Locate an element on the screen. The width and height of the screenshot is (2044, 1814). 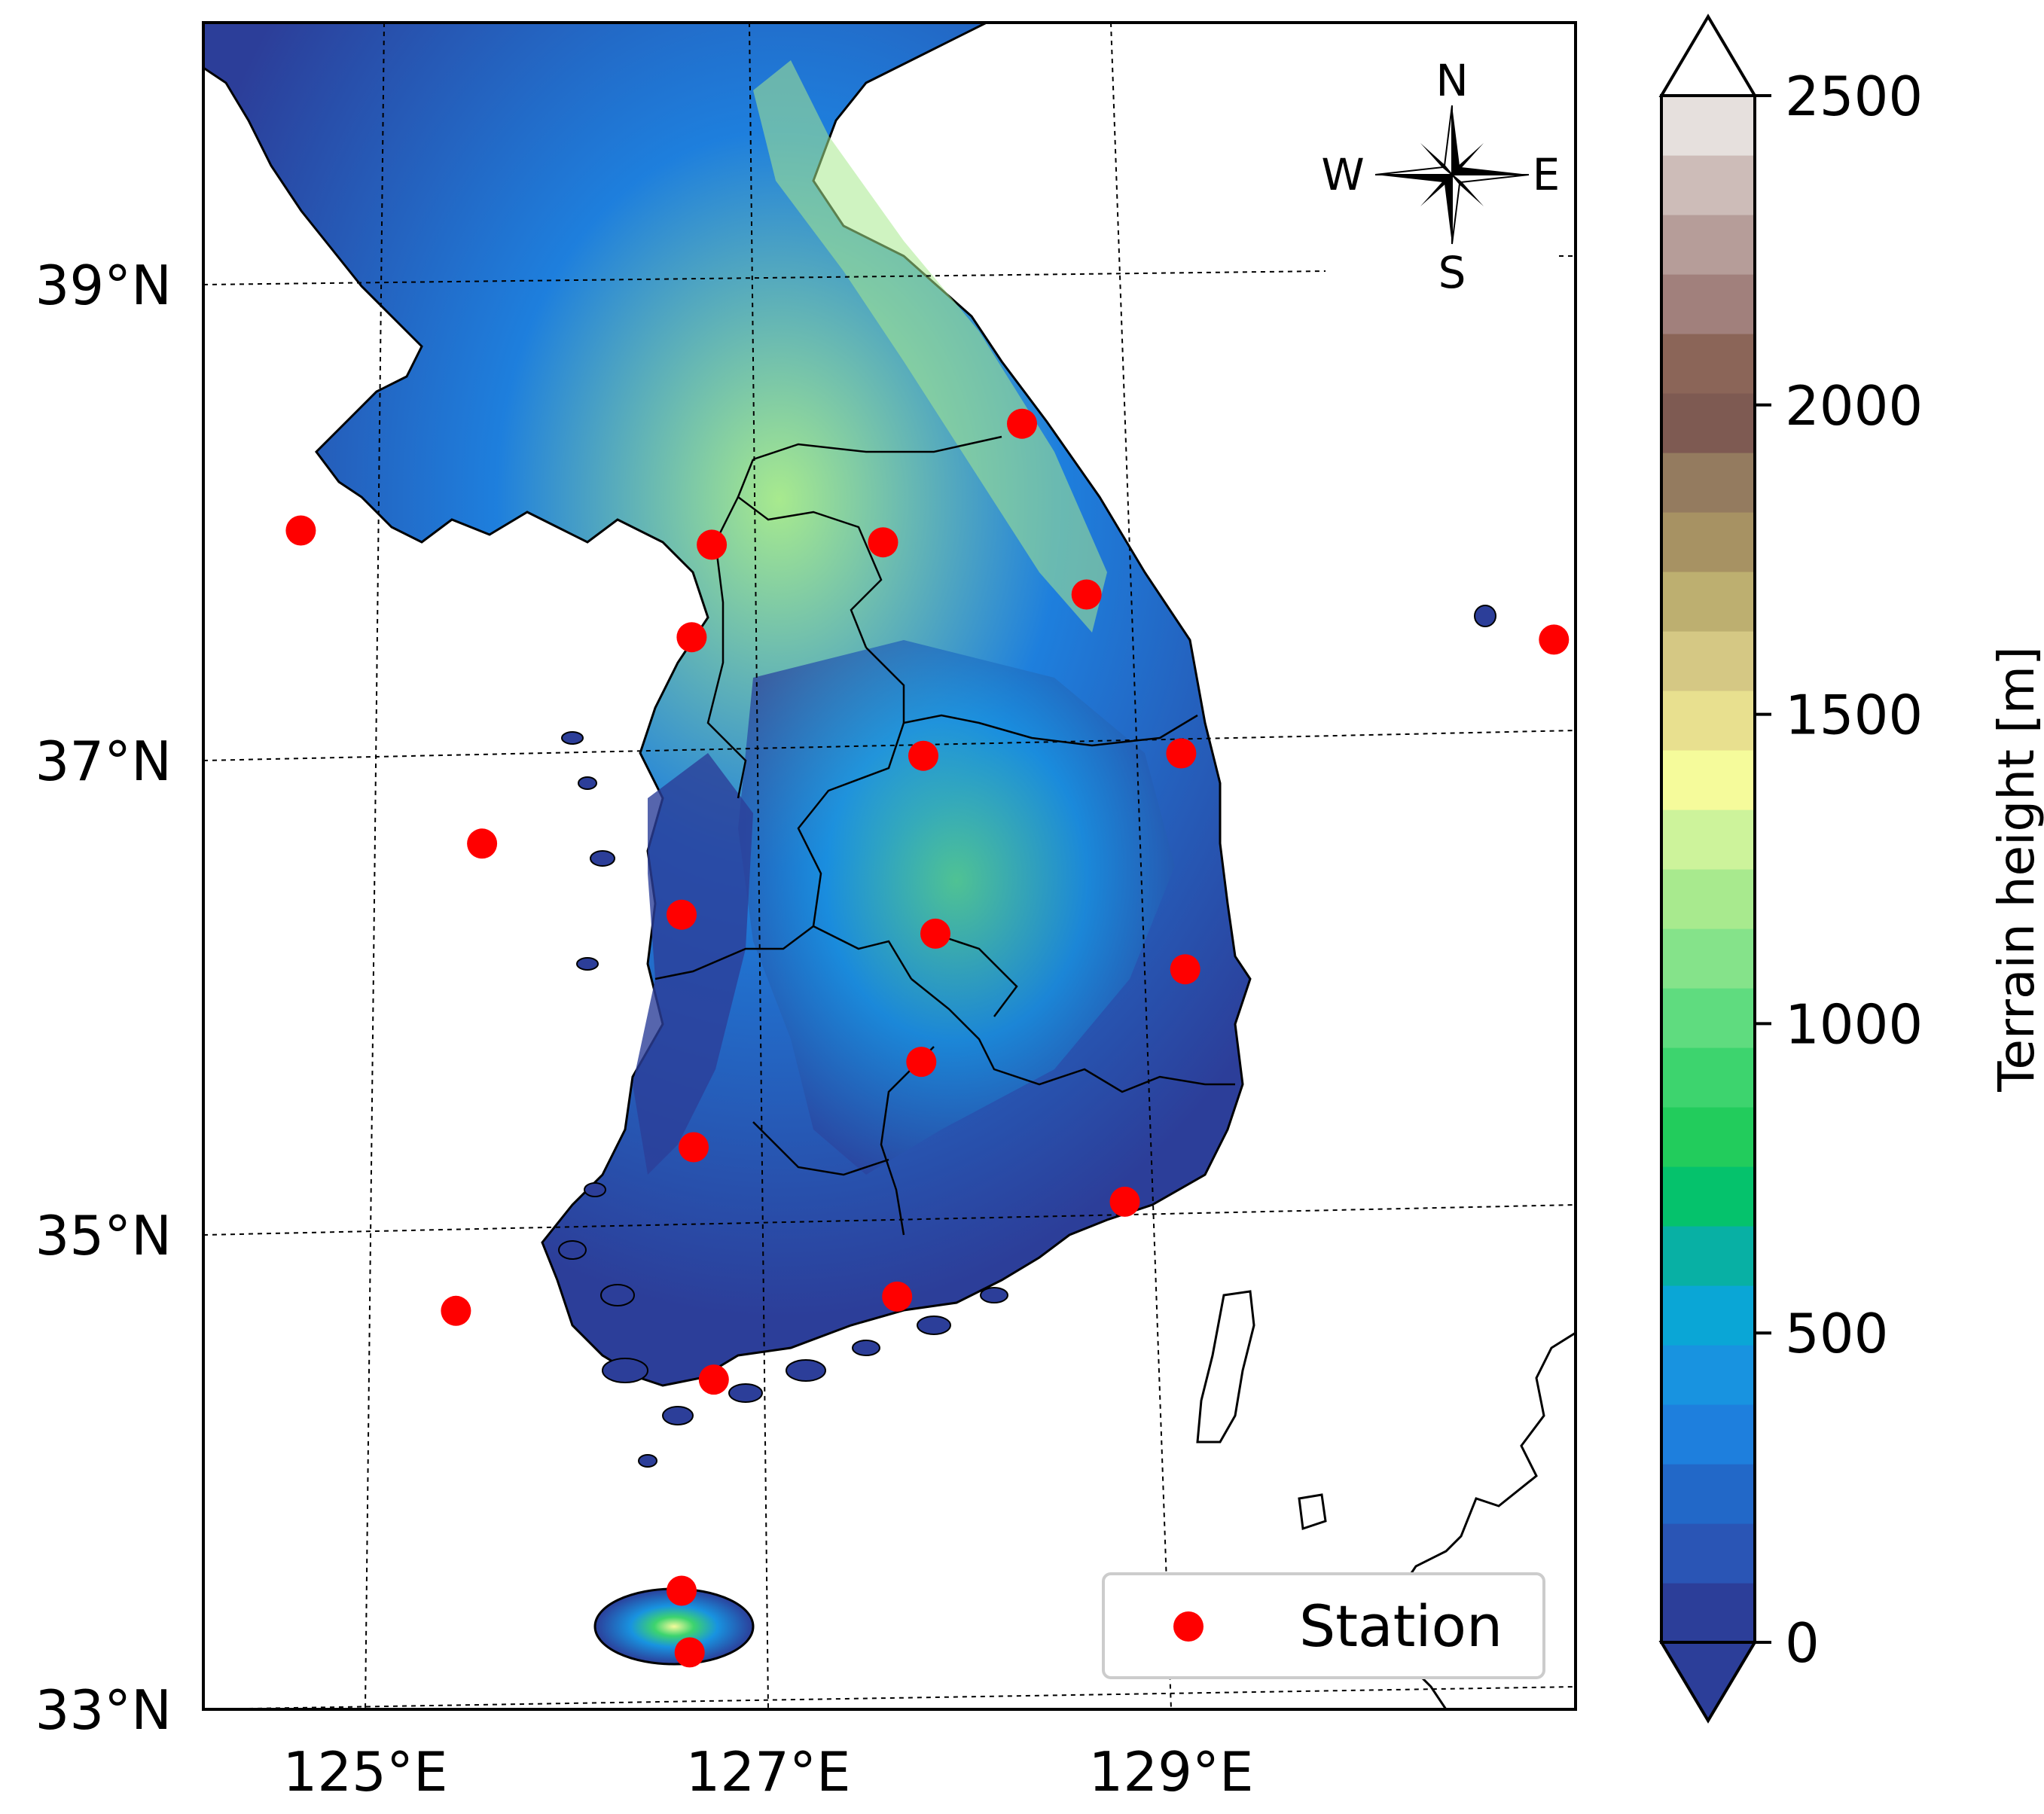
x-tick-label: 127°E is located at coordinates (768, 1771).